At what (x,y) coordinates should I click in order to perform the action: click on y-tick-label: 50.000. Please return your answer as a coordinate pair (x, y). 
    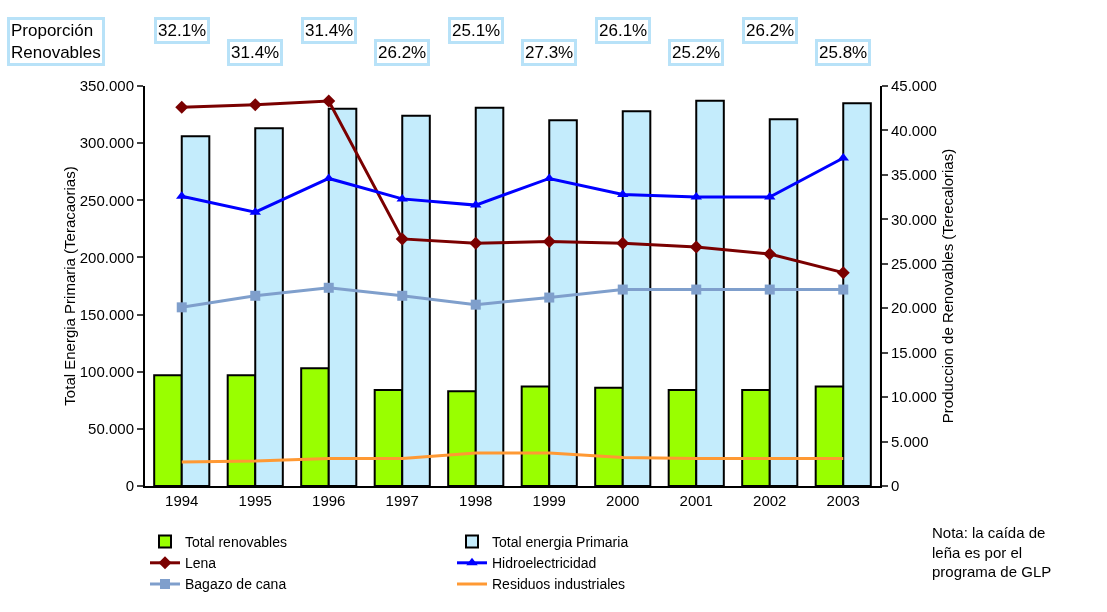
    Looking at the image, I should click on (111, 429).